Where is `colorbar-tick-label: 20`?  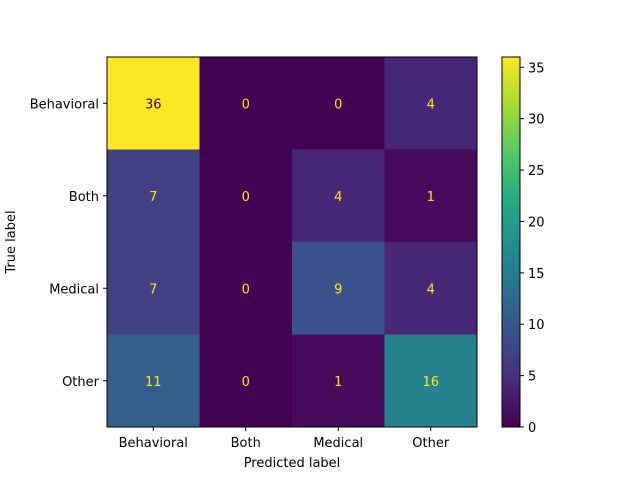 colorbar-tick-label: 20 is located at coordinates (536, 222).